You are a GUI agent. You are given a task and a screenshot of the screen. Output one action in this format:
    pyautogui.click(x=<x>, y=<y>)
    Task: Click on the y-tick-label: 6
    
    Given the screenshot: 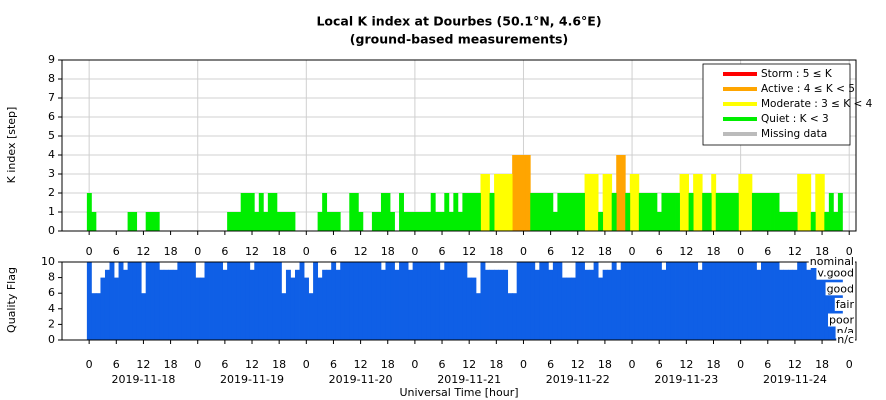 What is the action you would take?
    pyautogui.click(x=51, y=292)
    